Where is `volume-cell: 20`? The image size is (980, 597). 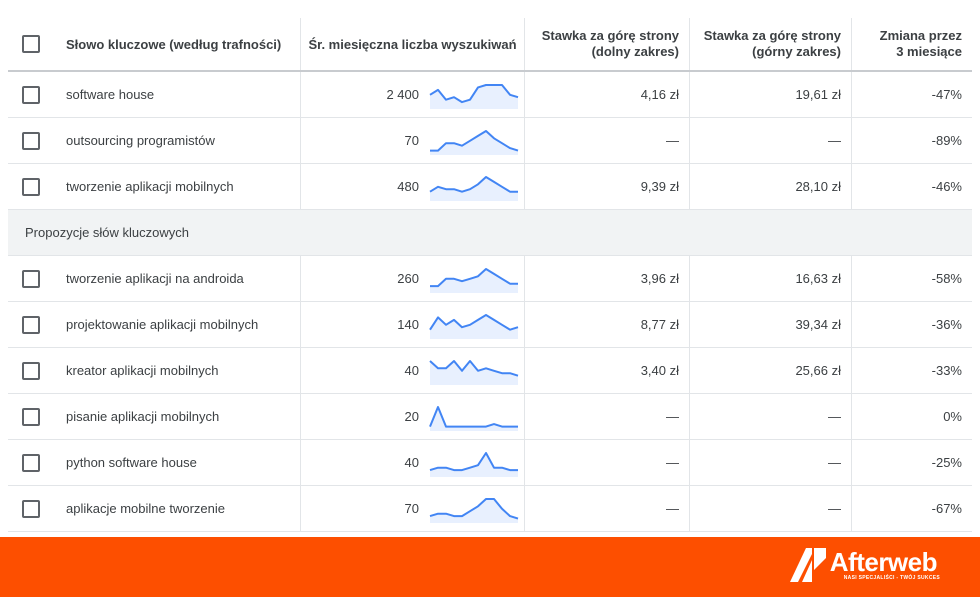
volume-cell: 20 is located at coordinates (412, 416).